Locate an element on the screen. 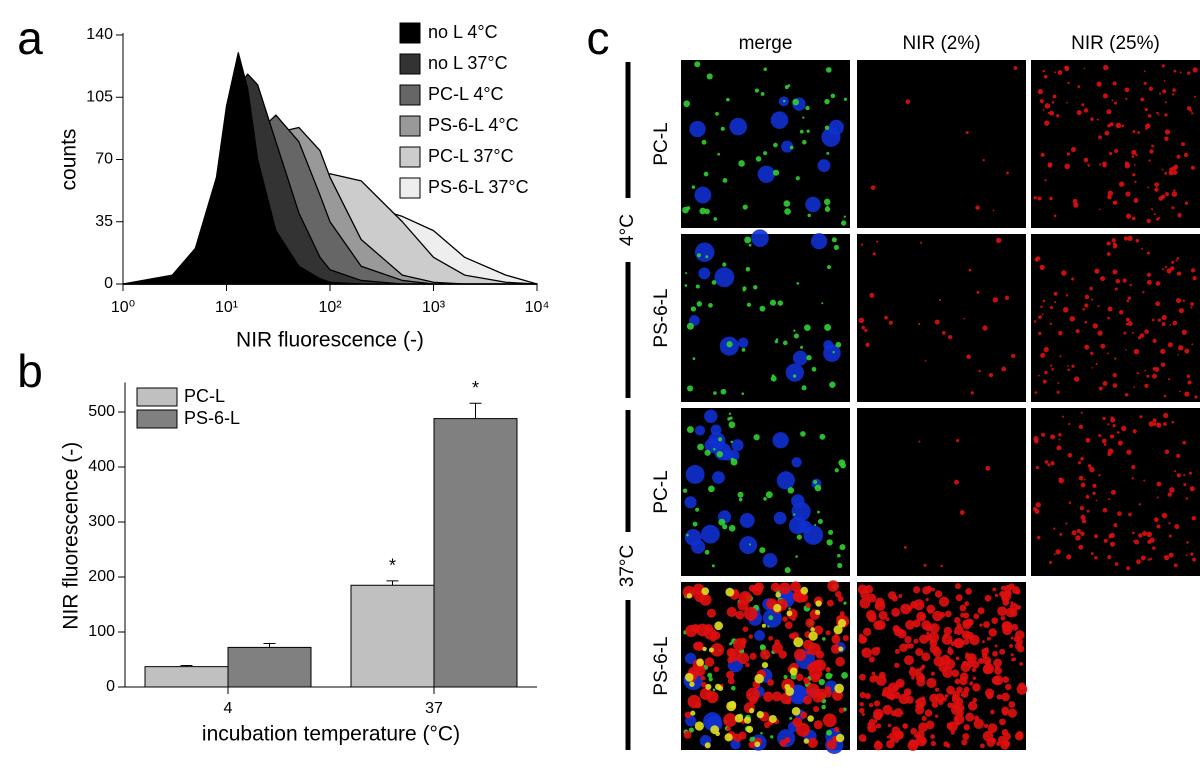 The image size is (1200, 779). group-label: 37°C is located at coordinates (627, 566).